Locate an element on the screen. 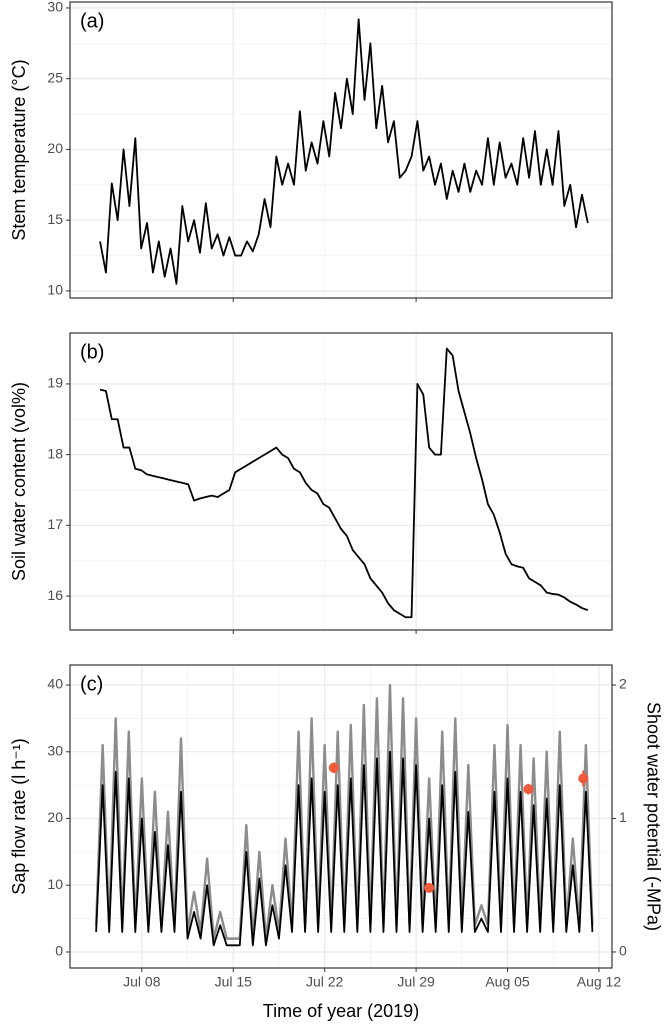 The width and height of the screenshot is (667, 1036). y2-tick-label: 2 is located at coordinates (623, 684).